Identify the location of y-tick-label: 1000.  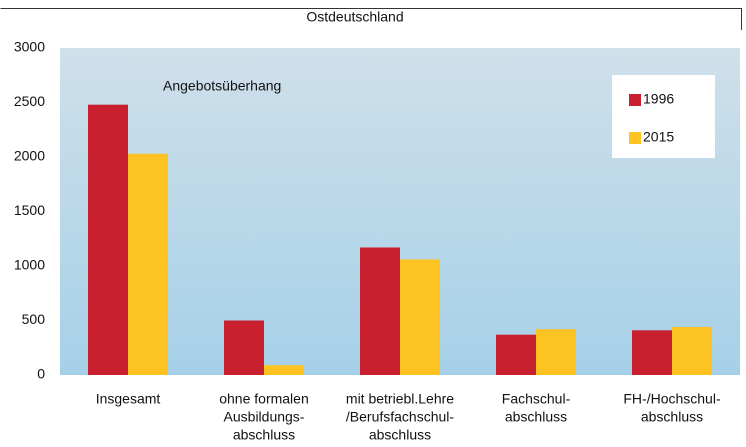
(29, 265).